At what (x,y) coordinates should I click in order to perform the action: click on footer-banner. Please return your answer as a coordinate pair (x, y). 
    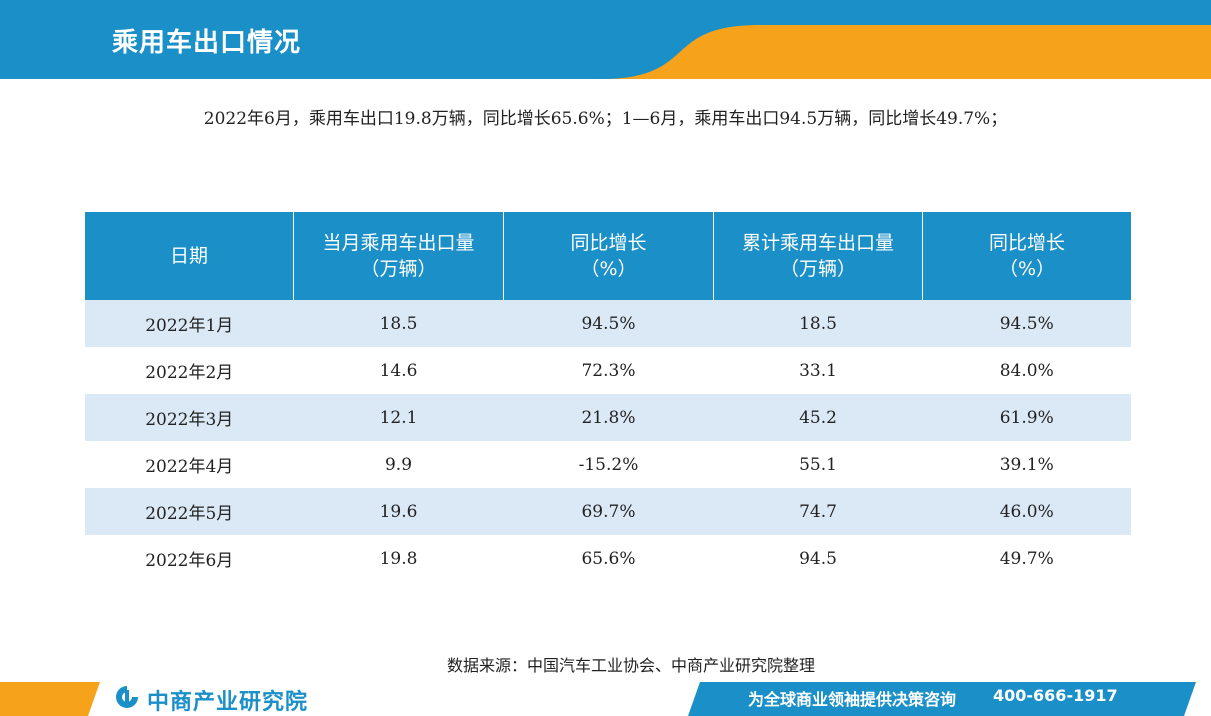
    Looking at the image, I should click on (605, 699).